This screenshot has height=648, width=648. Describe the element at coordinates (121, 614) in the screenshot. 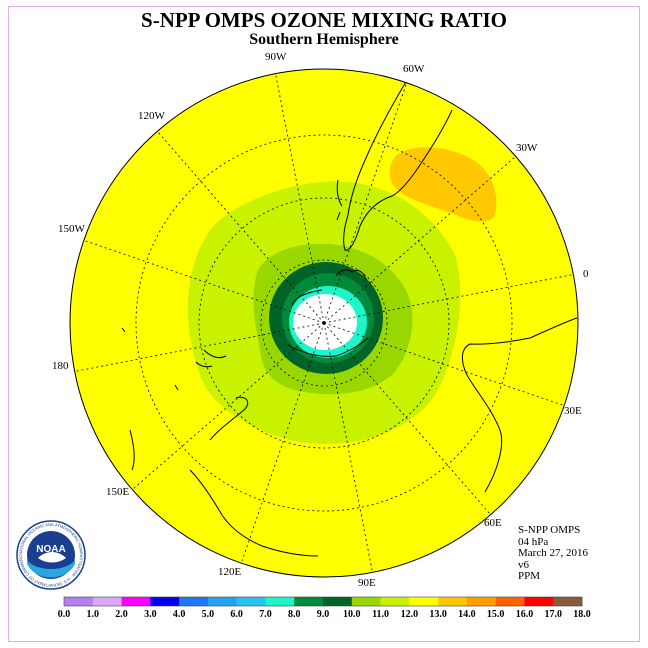

I see `colorbar-tick-label: 2.0` at that location.